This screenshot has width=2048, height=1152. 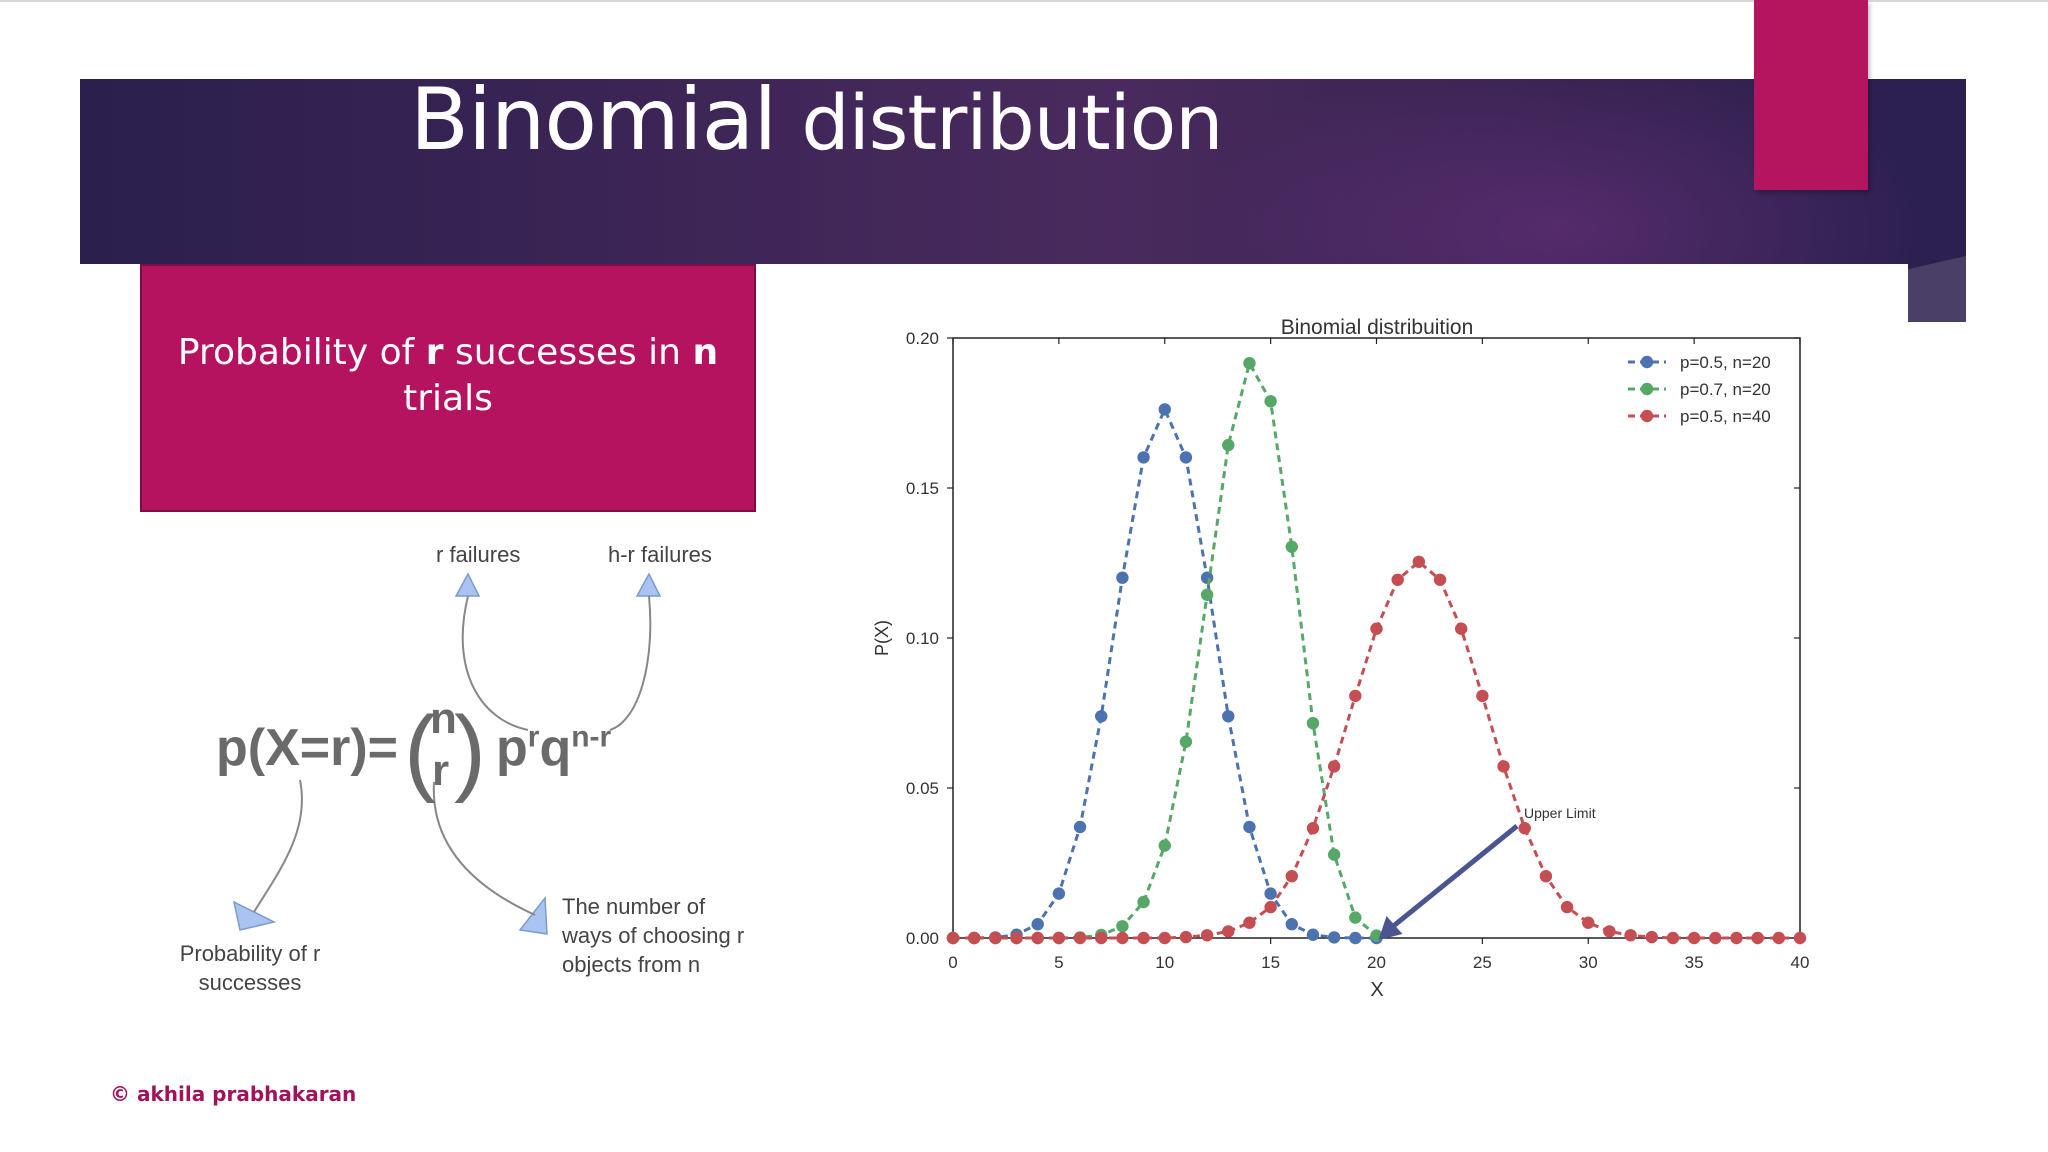 I want to click on annotation-label: Upper Limit, so click(x=1560, y=813).